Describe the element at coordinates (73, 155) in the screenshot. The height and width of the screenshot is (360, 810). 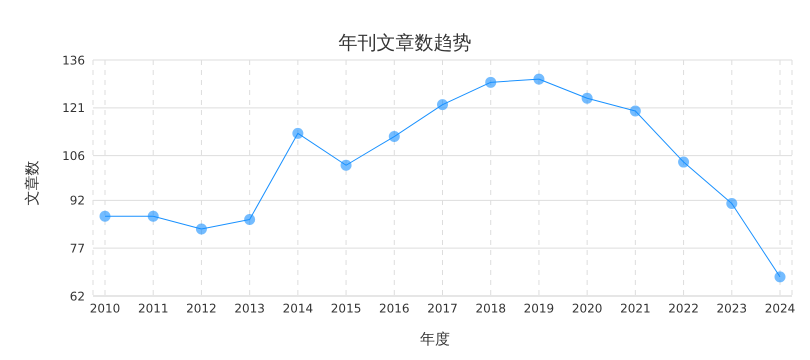
I see `y-tick-label: 106` at that location.